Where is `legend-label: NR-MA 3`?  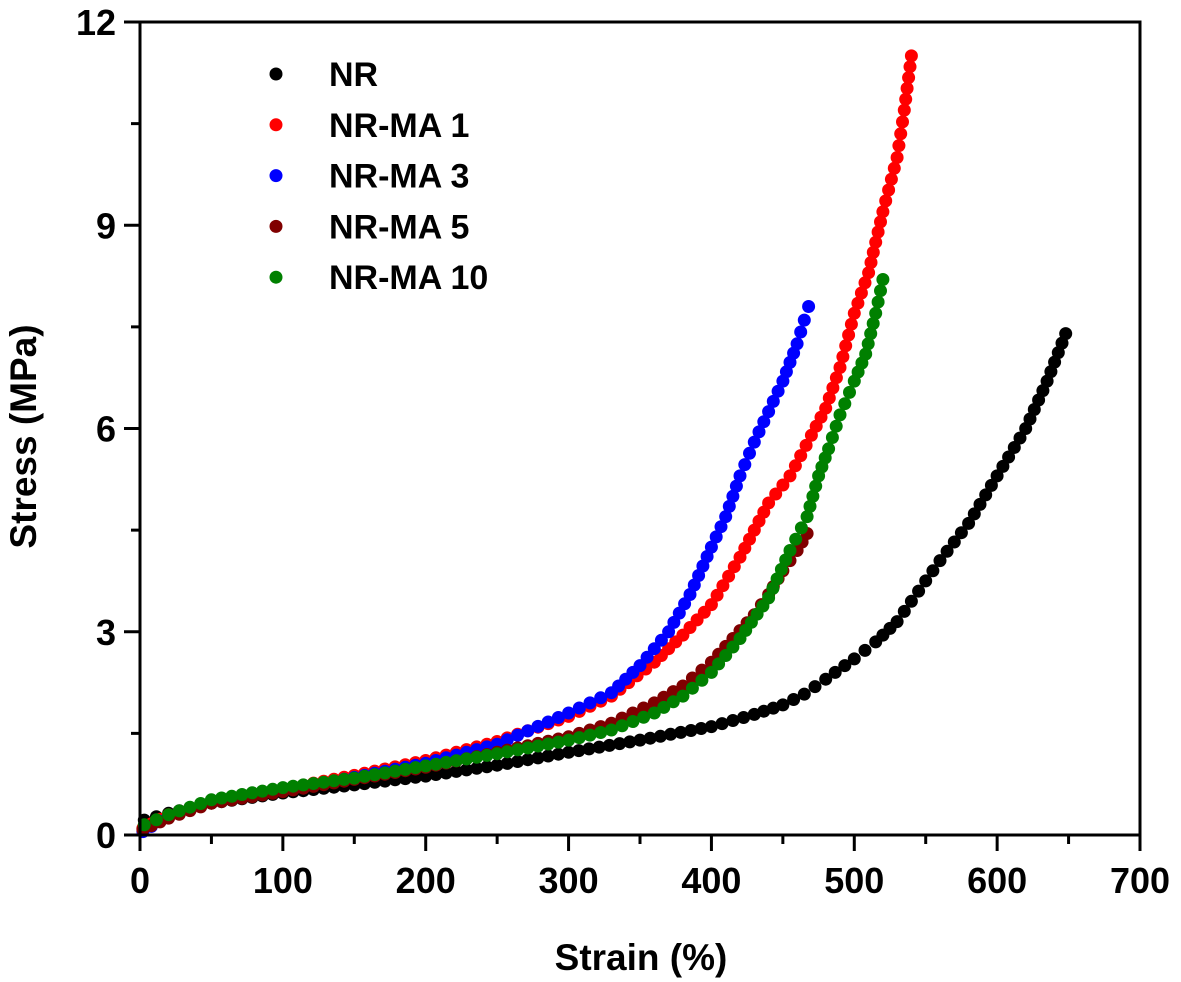 legend-label: NR-MA 3 is located at coordinates (399, 177).